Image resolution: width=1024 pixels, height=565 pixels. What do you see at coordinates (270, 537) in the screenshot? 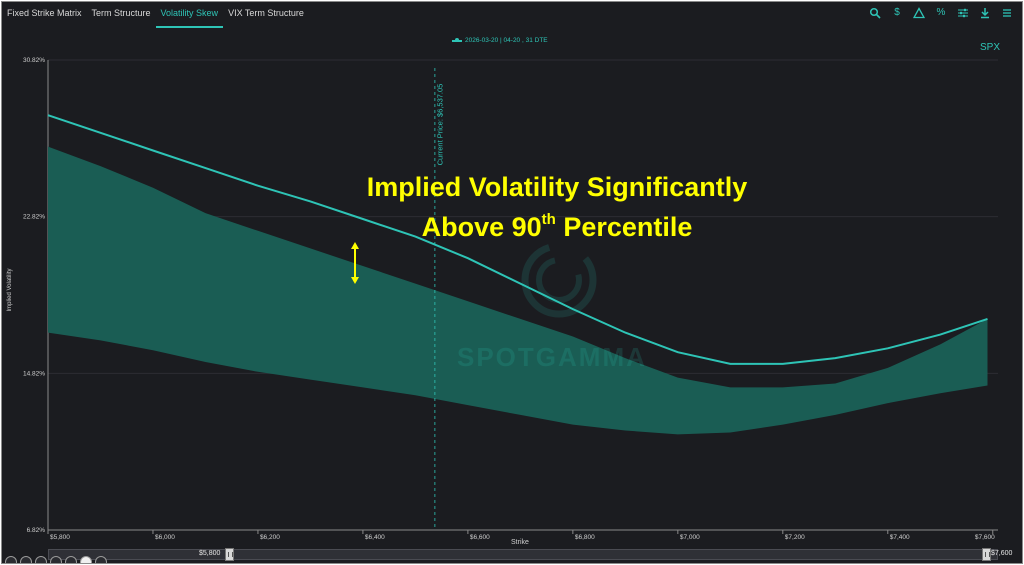
I see `x-tick-label: $6,200` at bounding box center [270, 537].